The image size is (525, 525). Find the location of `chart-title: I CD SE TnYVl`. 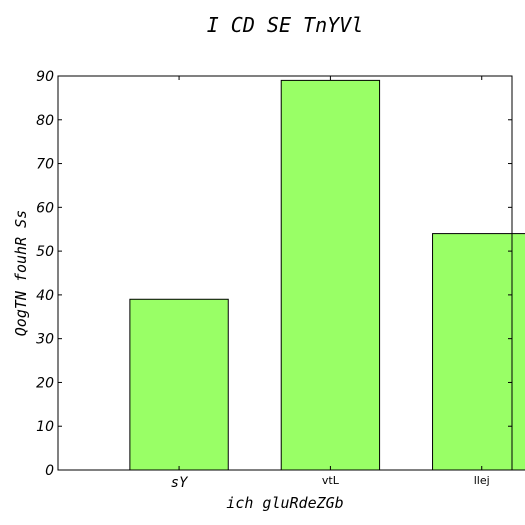

chart-title: I CD SE TnYVl is located at coordinates (285, 25).